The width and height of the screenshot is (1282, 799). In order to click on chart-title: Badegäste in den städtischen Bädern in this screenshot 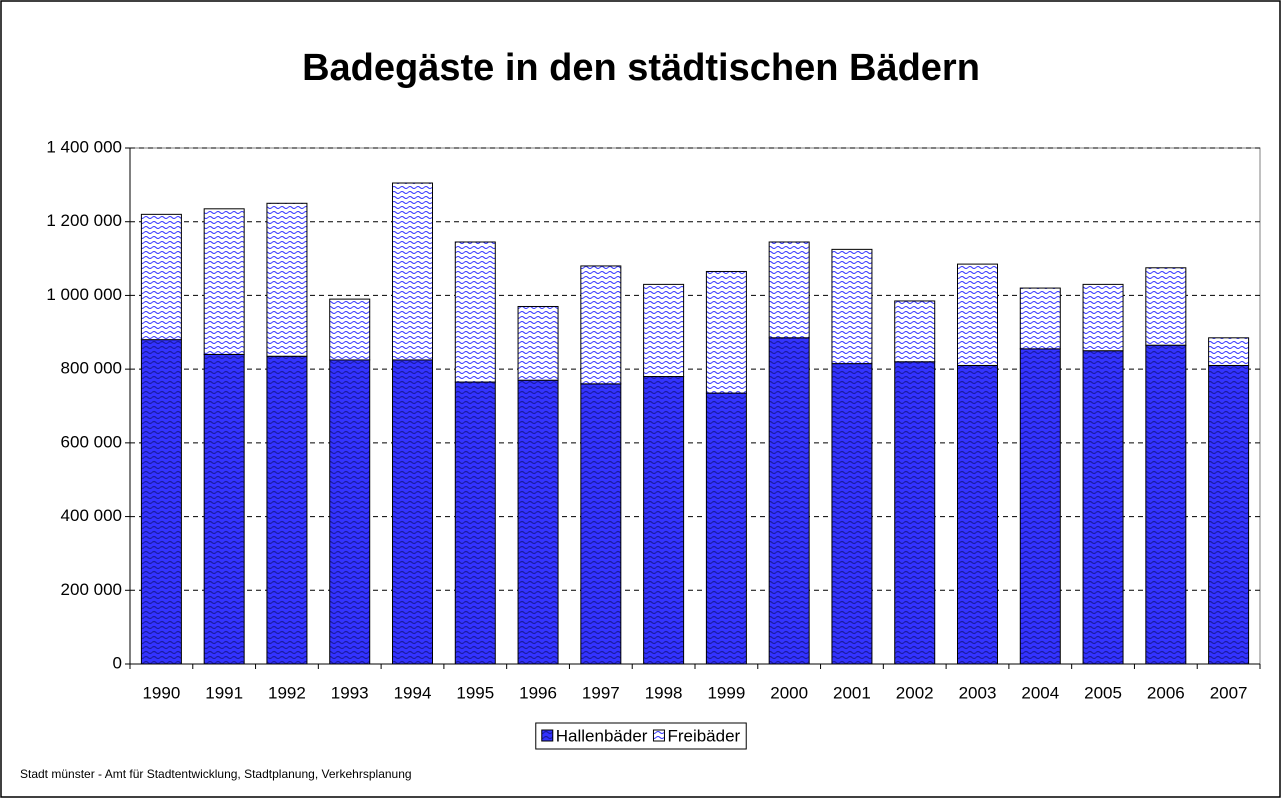, I will do `click(641, 68)`.